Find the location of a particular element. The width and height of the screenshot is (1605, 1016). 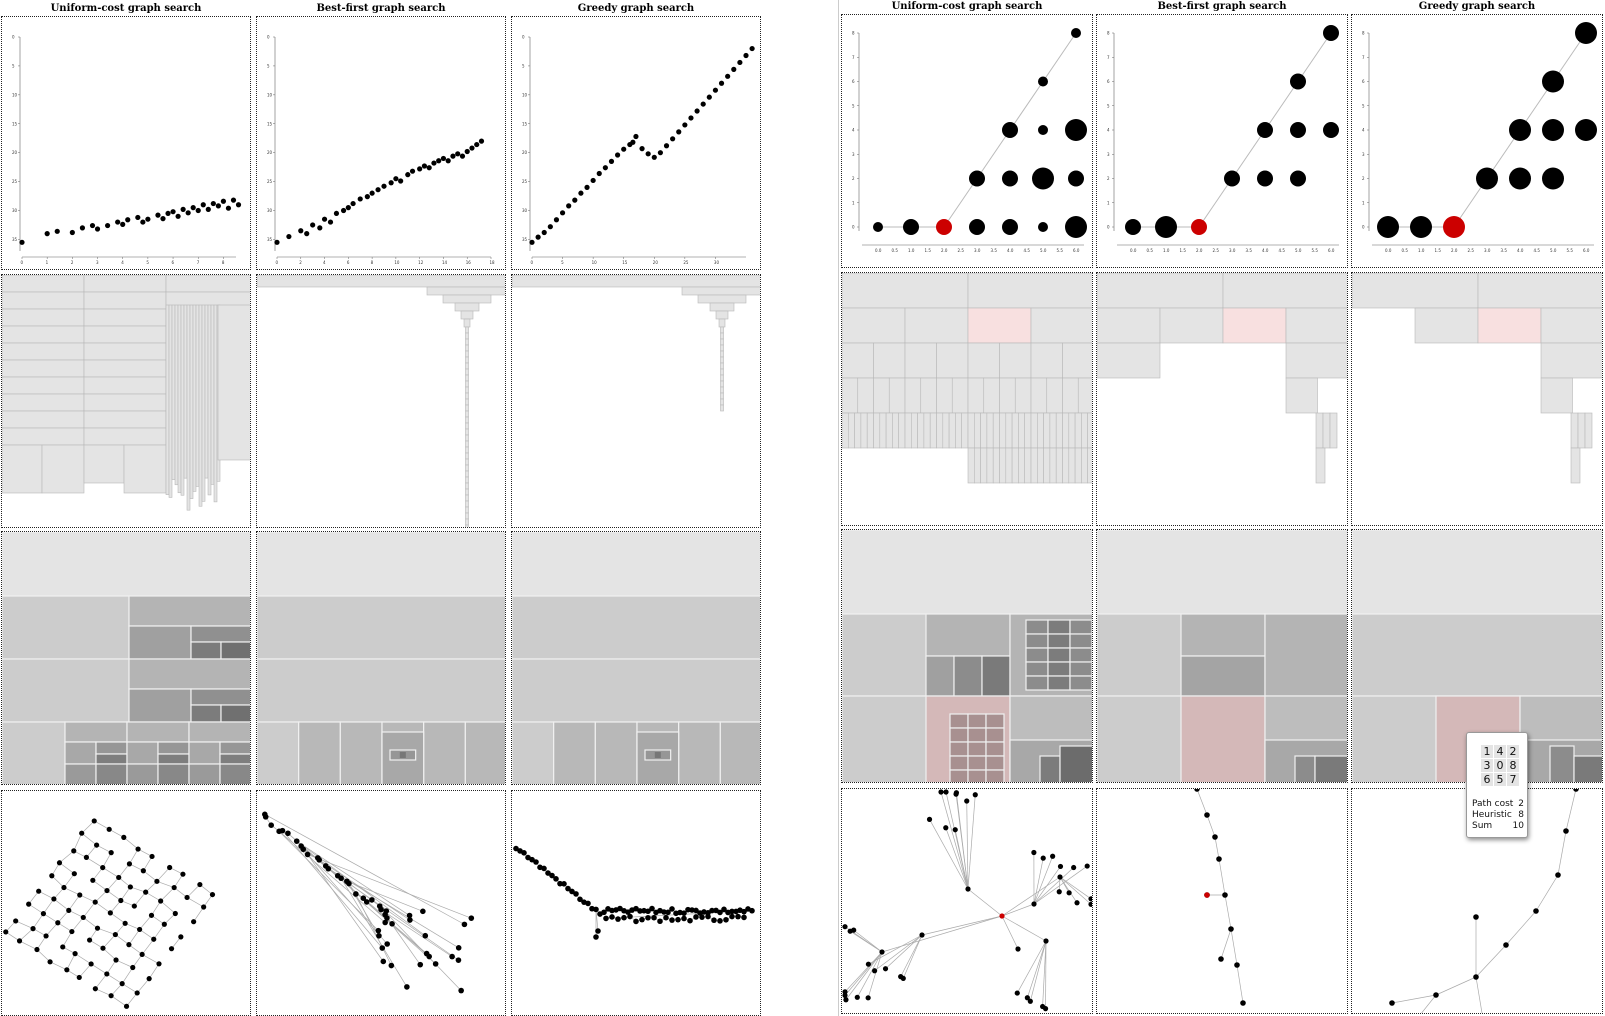

x-tick-label: 8 is located at coordinates (372, 262).